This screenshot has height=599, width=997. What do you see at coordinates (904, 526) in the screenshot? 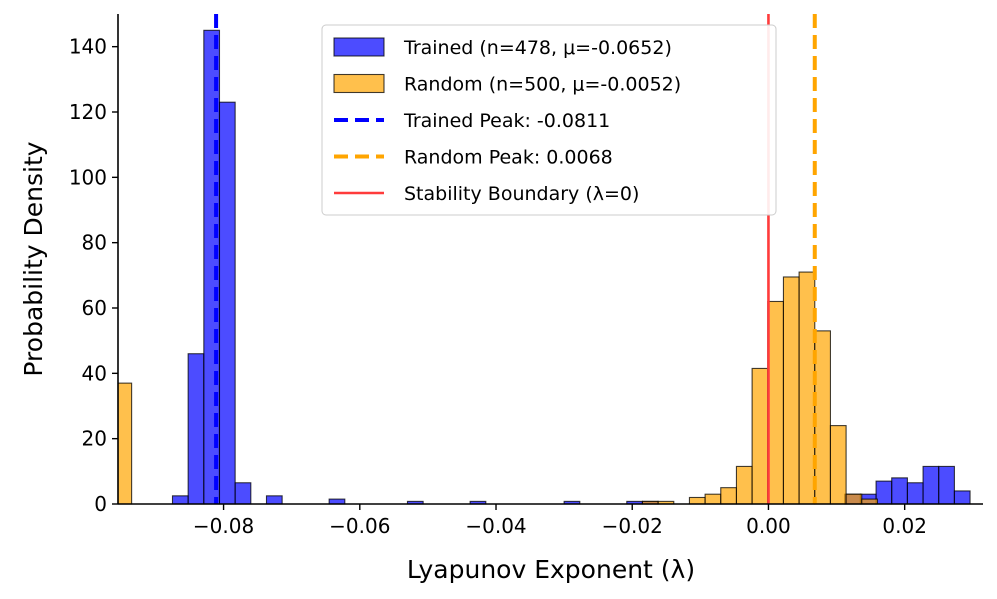
I see `x-tick-label: 0.02` at bounding box center [904, 526].